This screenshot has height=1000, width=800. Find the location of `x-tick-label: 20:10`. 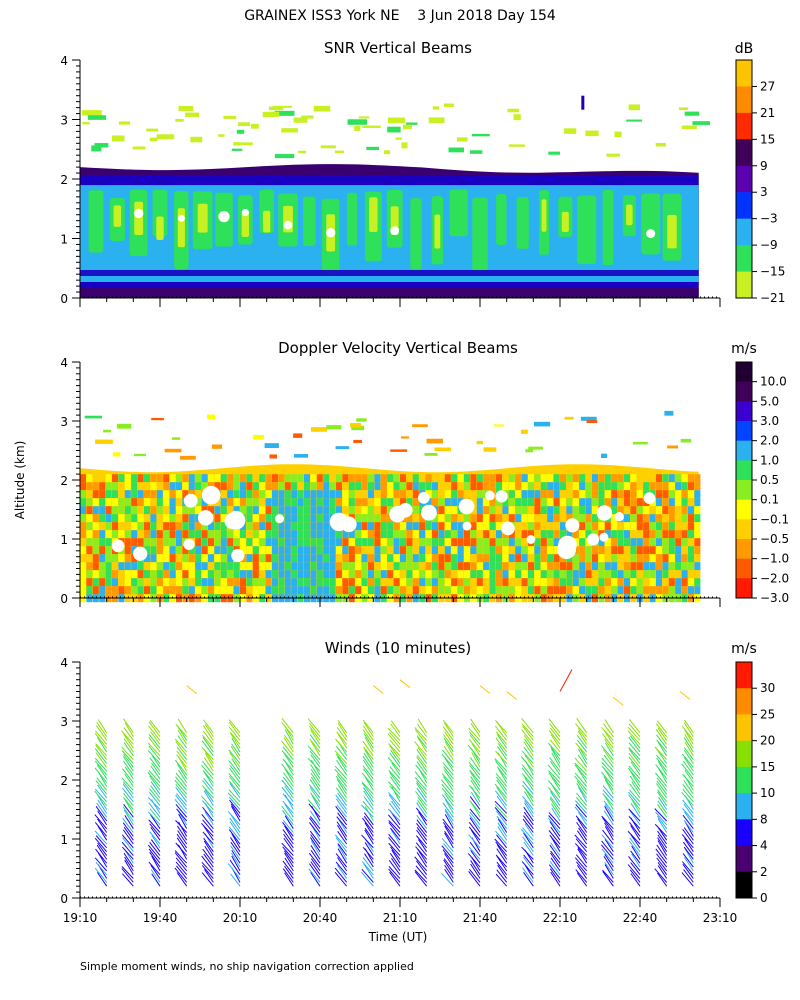

x-tick-label: 20:10 is located at coordinates (240, 918).